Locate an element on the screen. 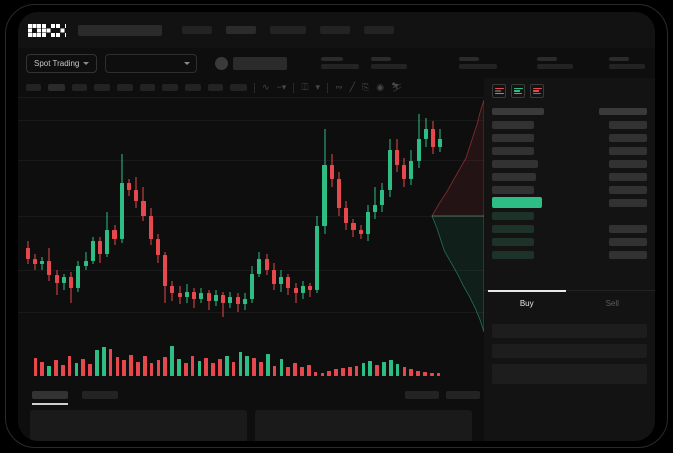 This screenshot has height=453, width=673. bottom-panel-right is located at coordinates (363, 425).